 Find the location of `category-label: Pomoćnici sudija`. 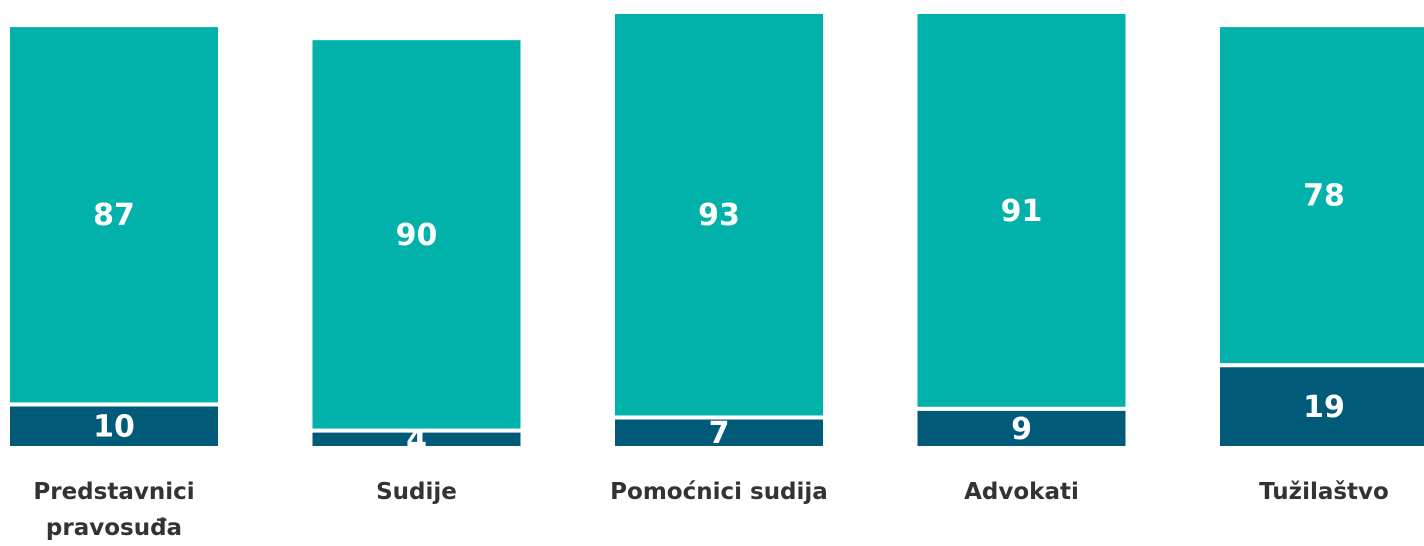

category-label: Pomoćnici sudija is located at coordinates (719, 492).